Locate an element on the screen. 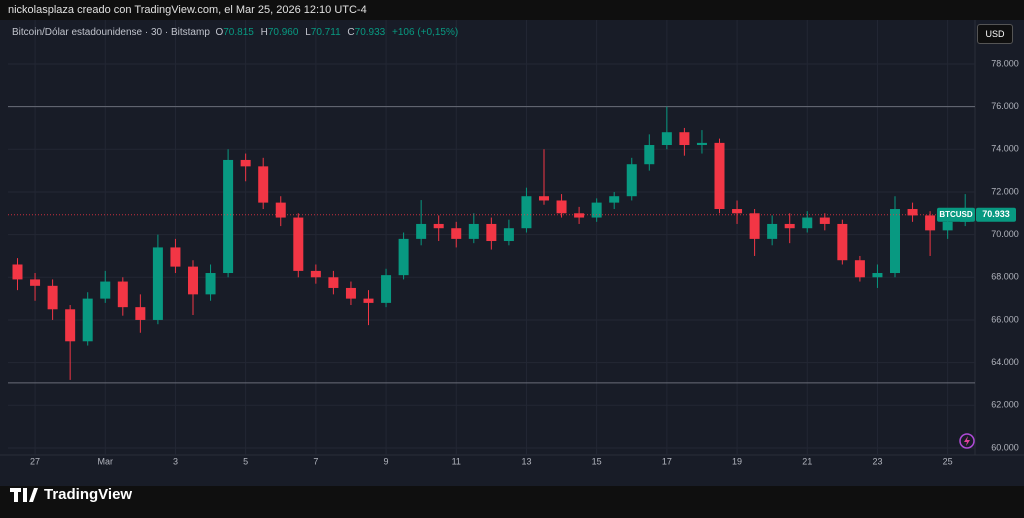 The width and height of the screenshot is (1024, 518). o: 70.815 is located at coordinates (238, 32).